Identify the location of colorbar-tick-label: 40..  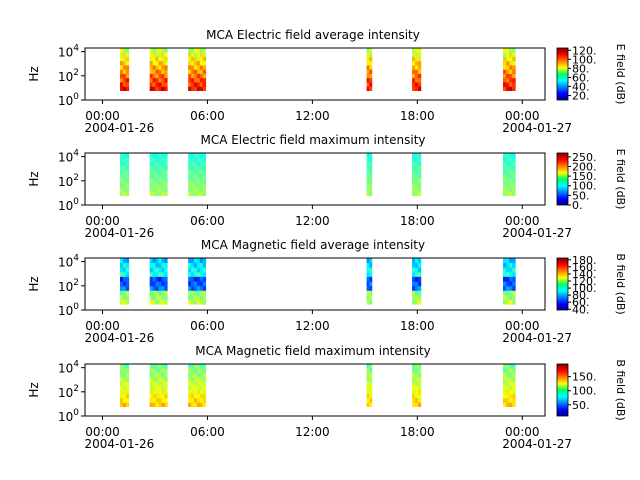
(581, 309).